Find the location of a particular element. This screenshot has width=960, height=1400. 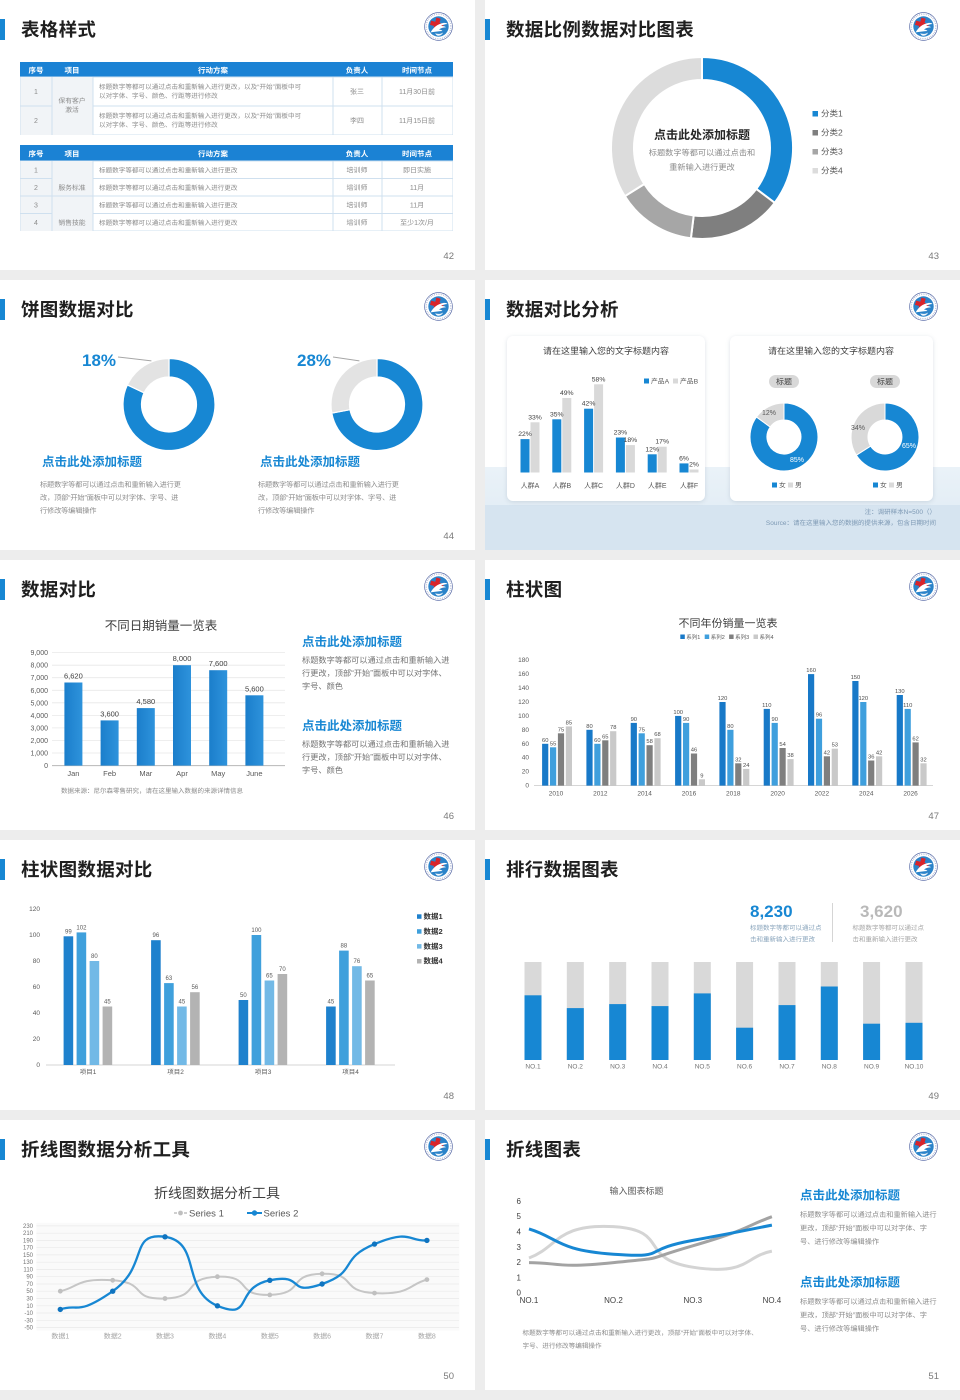

svg-text: 180 is located at coordinates (523, 660).